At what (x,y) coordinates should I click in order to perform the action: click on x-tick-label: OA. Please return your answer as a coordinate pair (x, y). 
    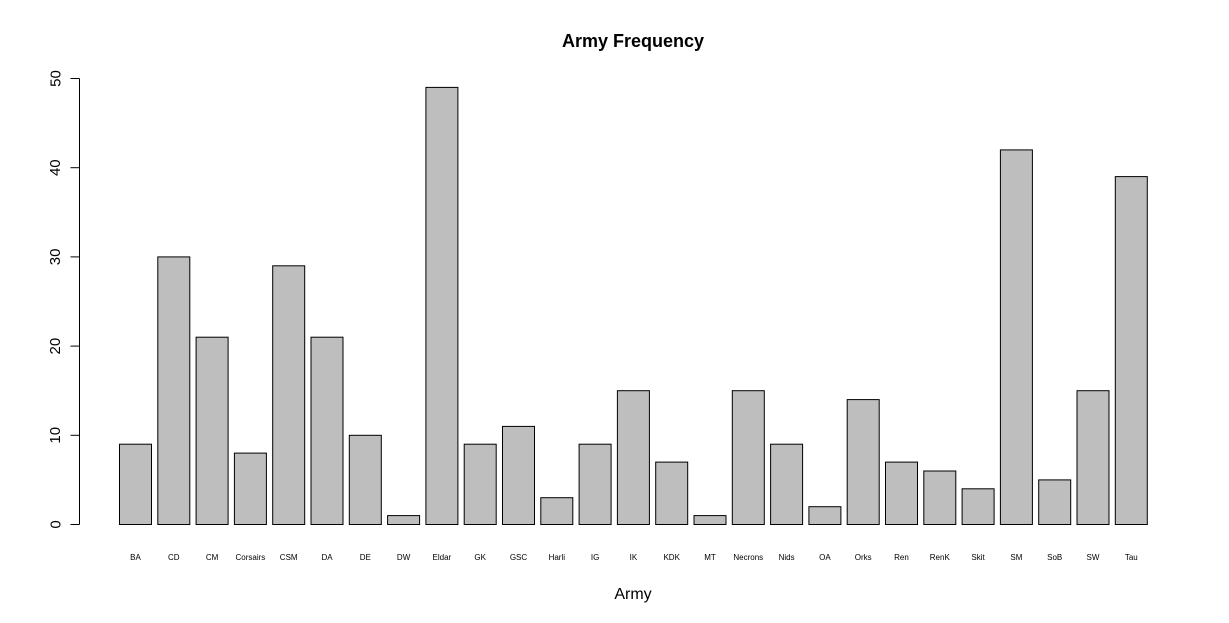
    Looking at the image, I should click on (825, 557).